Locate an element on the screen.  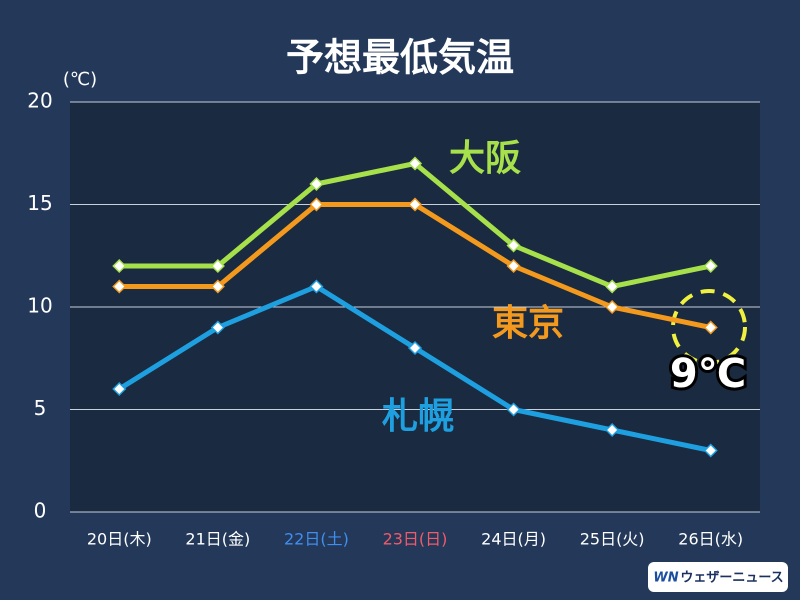
y-unit: (℃) is located at coordinates (80, 79).